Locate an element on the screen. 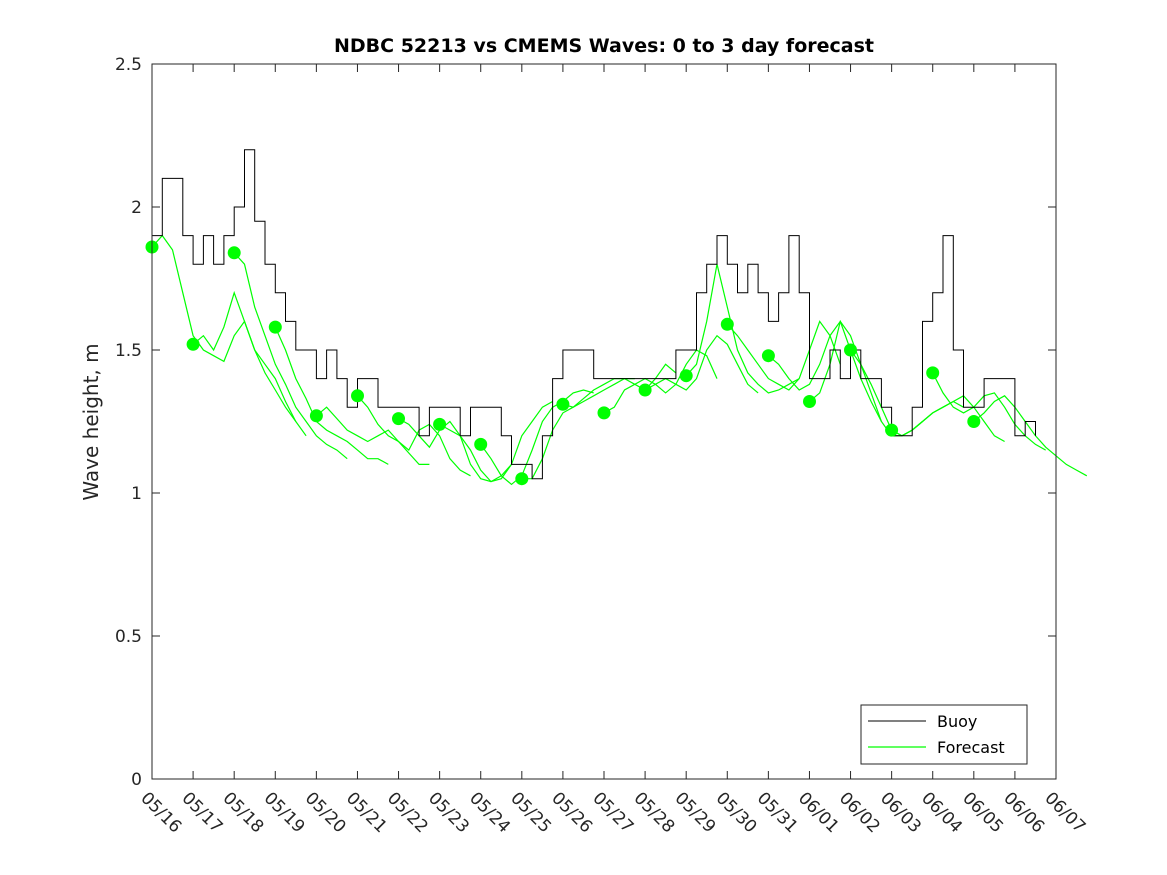 This screenshot has width=1167, height=875. legend-label-forecast: Forecast is located at coordinates (971, 747).